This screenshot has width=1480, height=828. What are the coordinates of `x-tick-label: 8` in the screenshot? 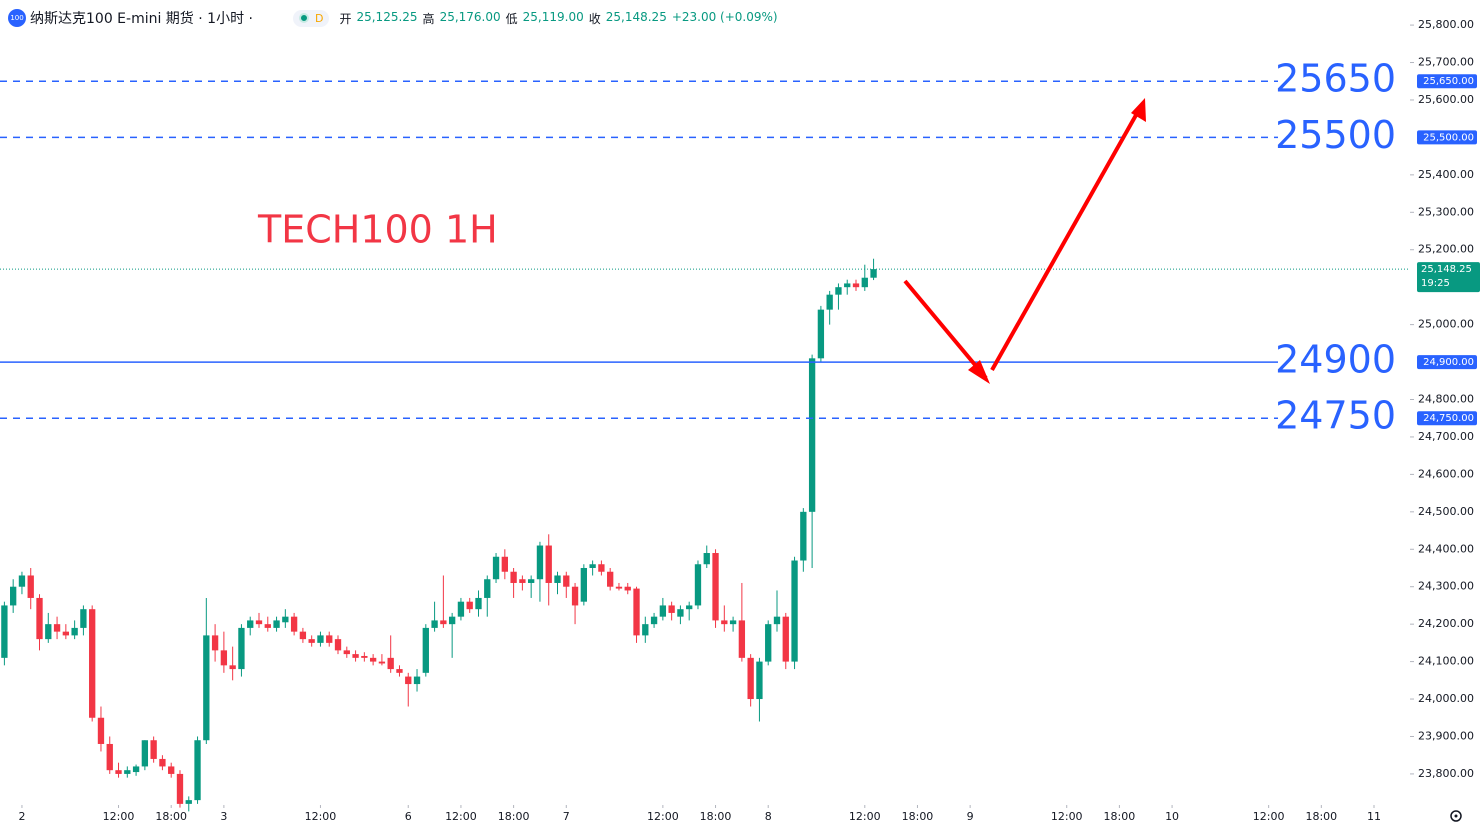 It's located at (768, 816).